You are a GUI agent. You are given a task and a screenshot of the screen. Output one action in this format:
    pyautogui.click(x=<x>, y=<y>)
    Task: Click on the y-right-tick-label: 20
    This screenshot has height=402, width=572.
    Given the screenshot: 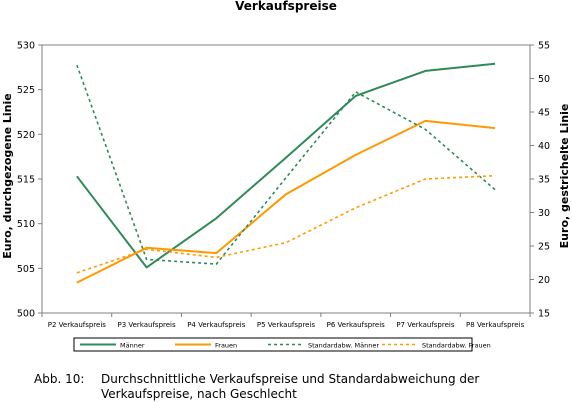 What is the action you would take?
    pyautogui.click(x=544, y=280)
    